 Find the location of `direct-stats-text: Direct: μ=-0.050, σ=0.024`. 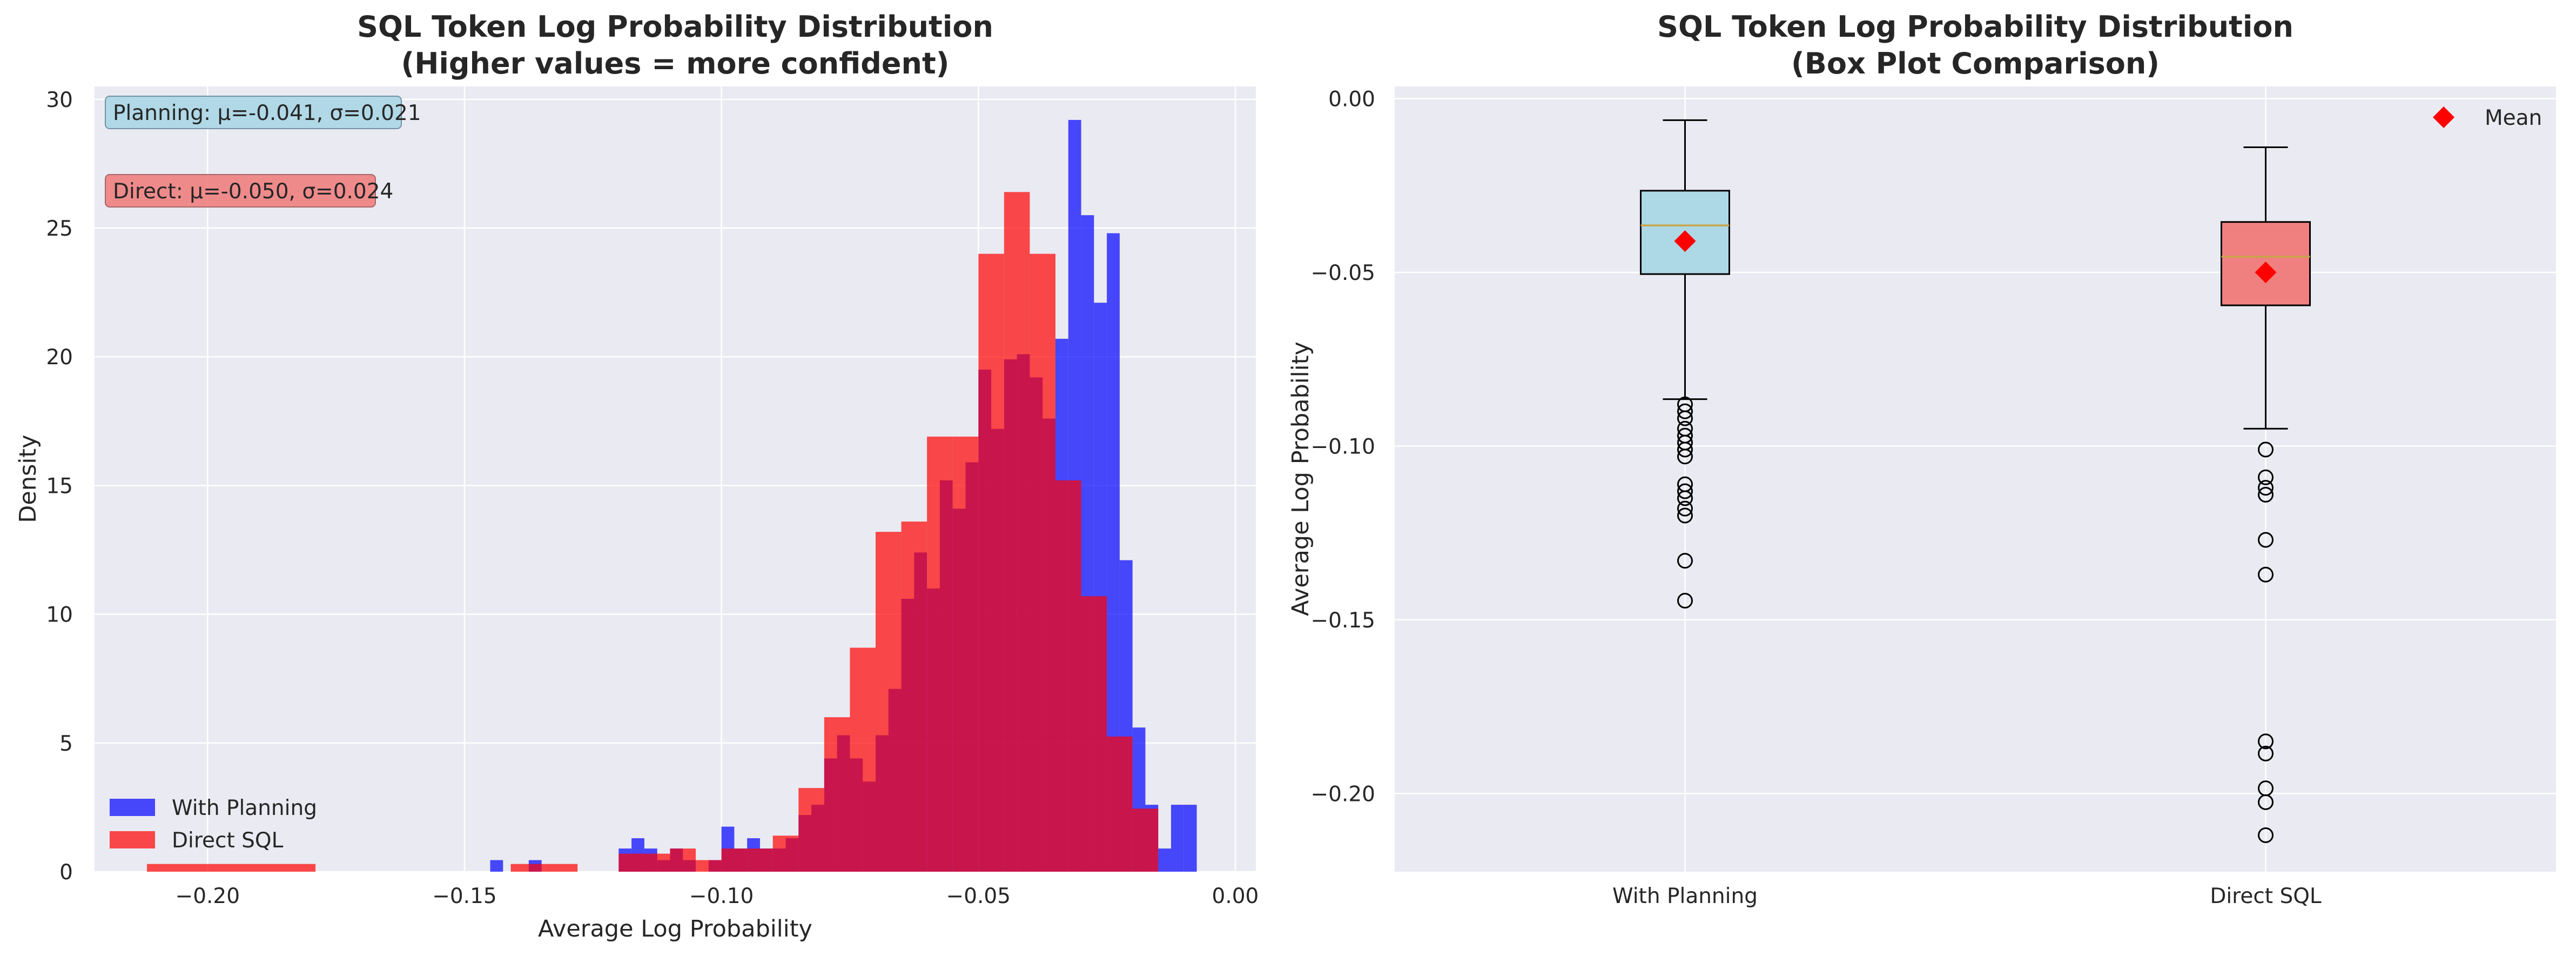

direct-stats-text: Direct: μ=-0.050, σ=0.024 is located at coordinates (253, 191).